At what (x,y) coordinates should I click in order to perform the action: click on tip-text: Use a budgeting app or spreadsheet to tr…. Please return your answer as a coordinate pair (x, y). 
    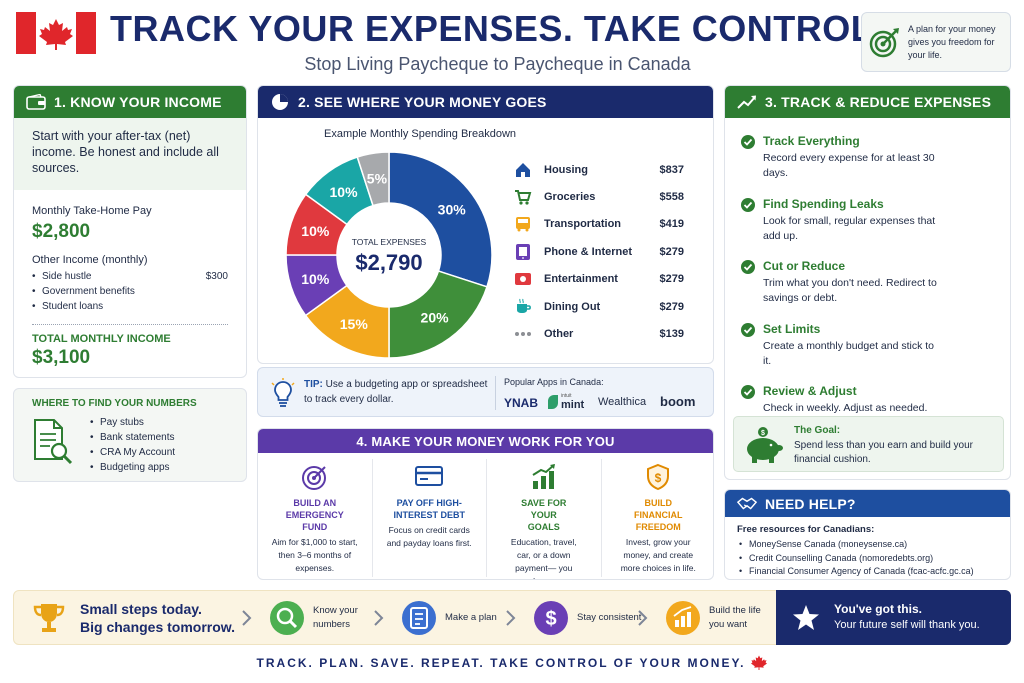
    Looking at the image, I should click on (396, 392).